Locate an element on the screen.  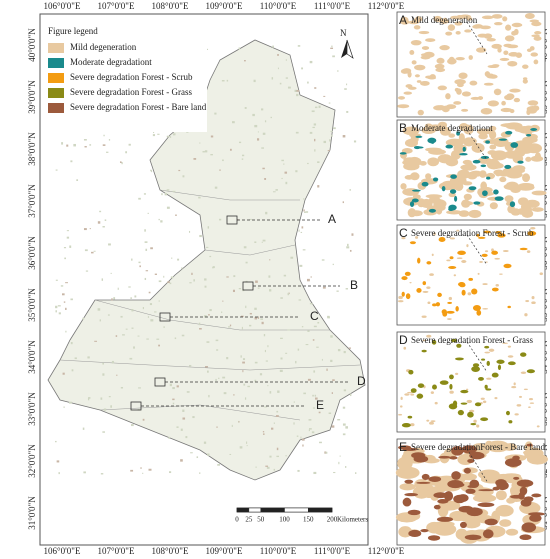
longitude-label-bottom: 106°0'0"E is located at coordinates (62, 551).